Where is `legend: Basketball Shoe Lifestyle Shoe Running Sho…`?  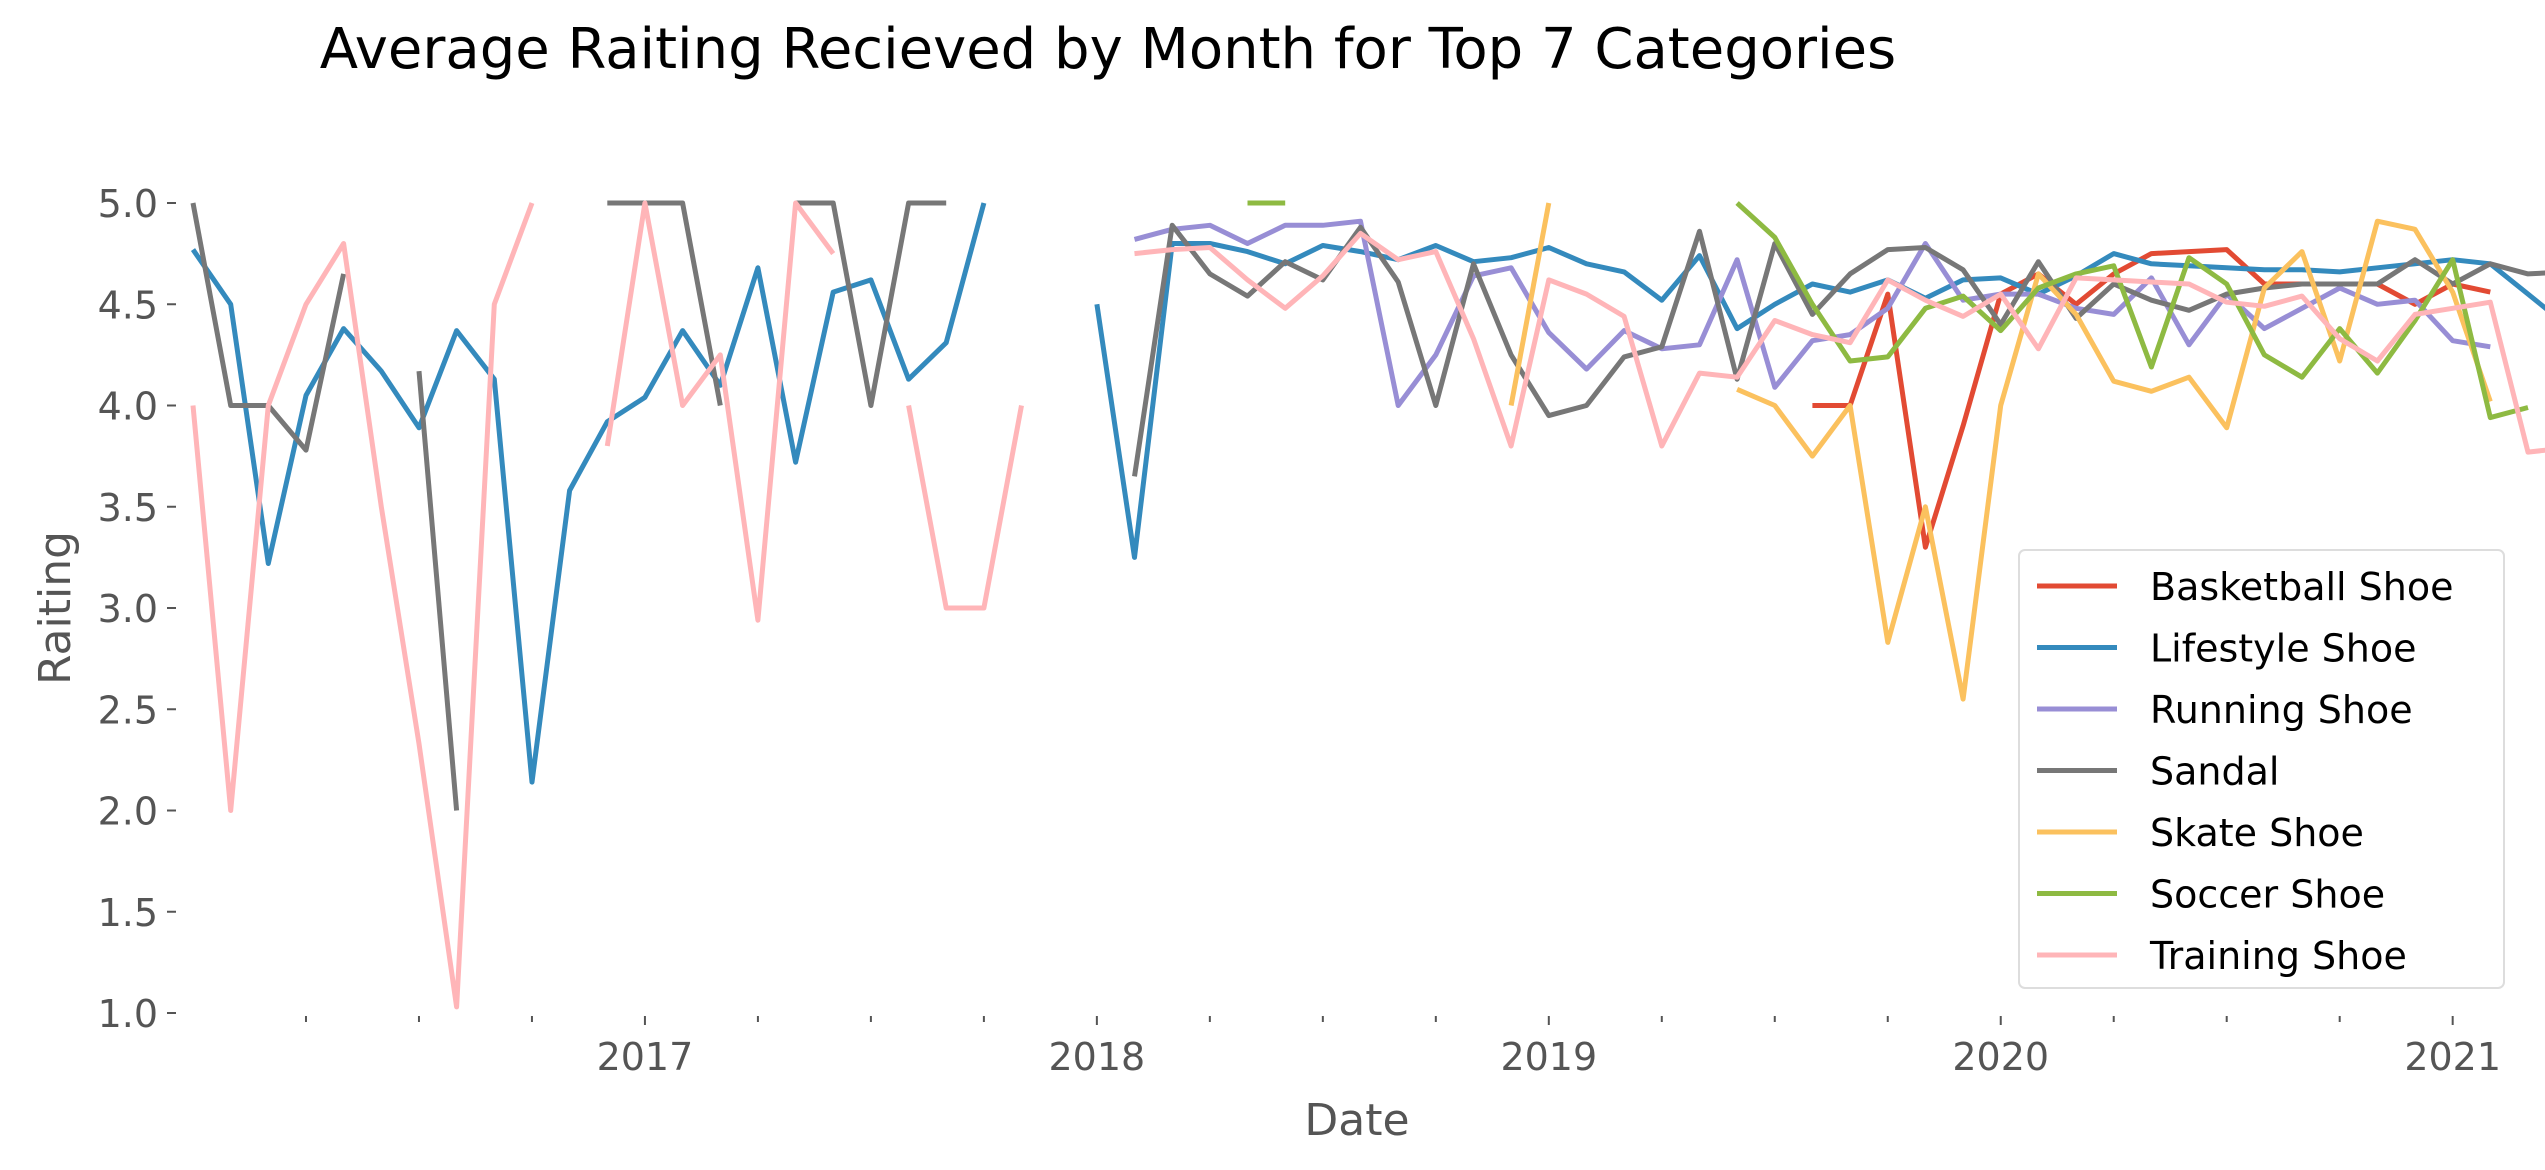 legend: Basketball Shoe Lifestyle Shoe Running Sho… is located at coordinates (2261, 769).